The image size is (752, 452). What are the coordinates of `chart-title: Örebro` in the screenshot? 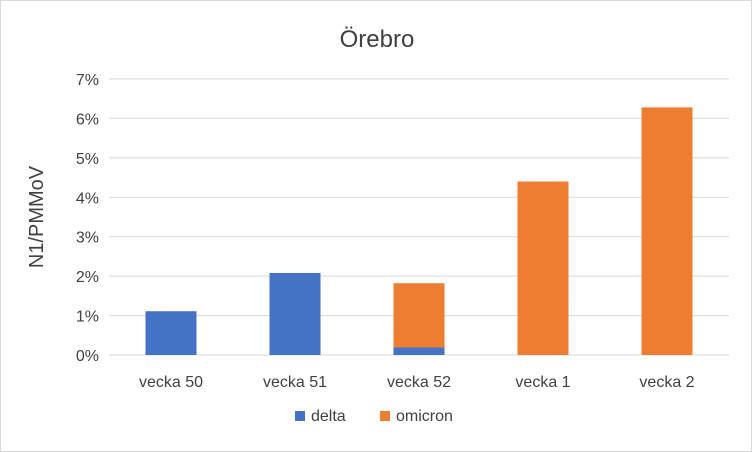 It's located at (377, 39).